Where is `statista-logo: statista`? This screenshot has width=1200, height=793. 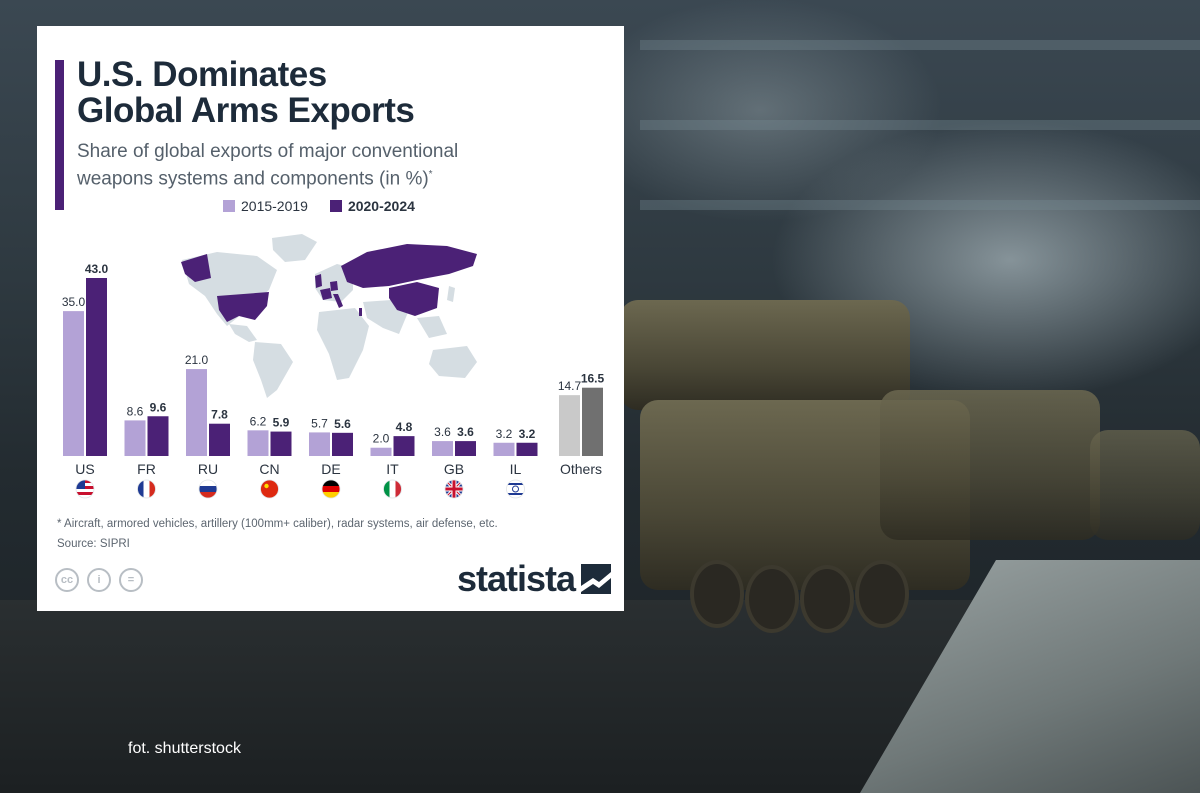 statista-logo: statista is located at coordinates (534, 579).